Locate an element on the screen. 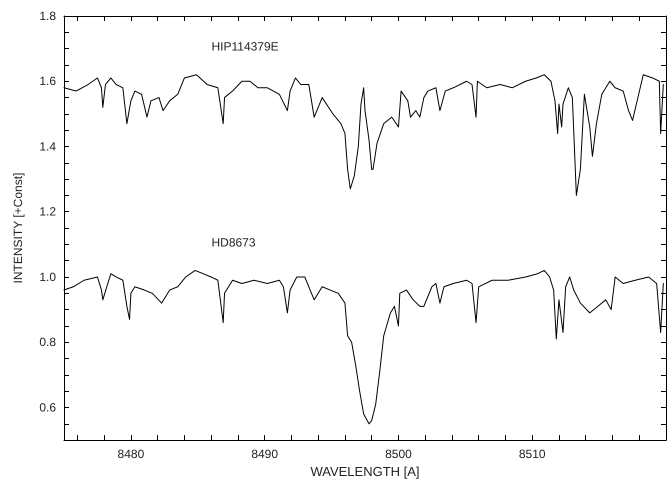 The width and height of the screenshot is (667, 483). x-tick-label: 8510 is located at coordinates (532, 454).